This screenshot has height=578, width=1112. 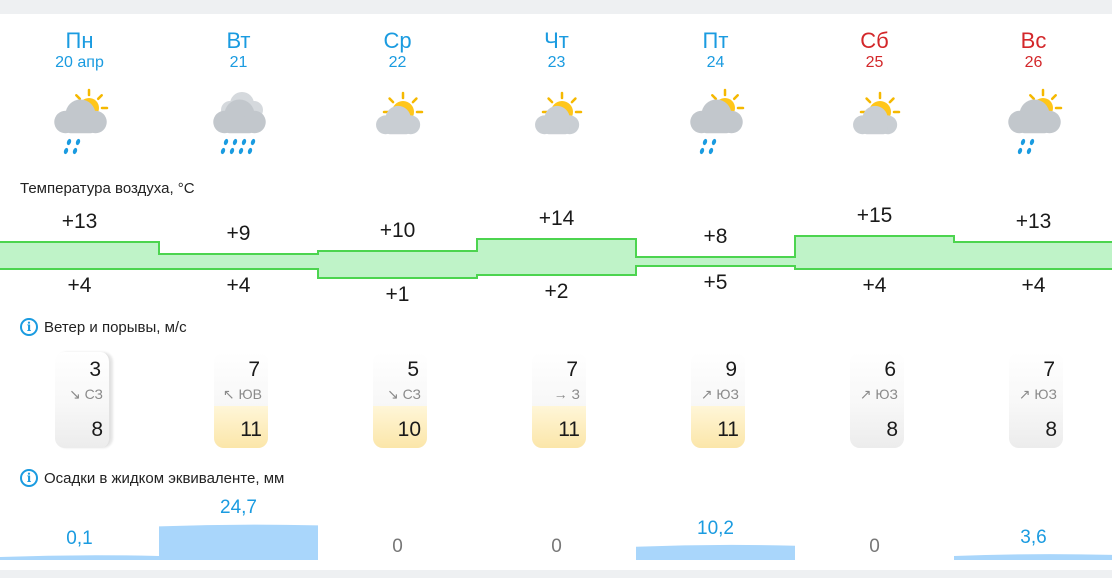 I want to click on precip-title-text: Осадки в жидком эквиваленте, мм, so click(x=164, y=478).